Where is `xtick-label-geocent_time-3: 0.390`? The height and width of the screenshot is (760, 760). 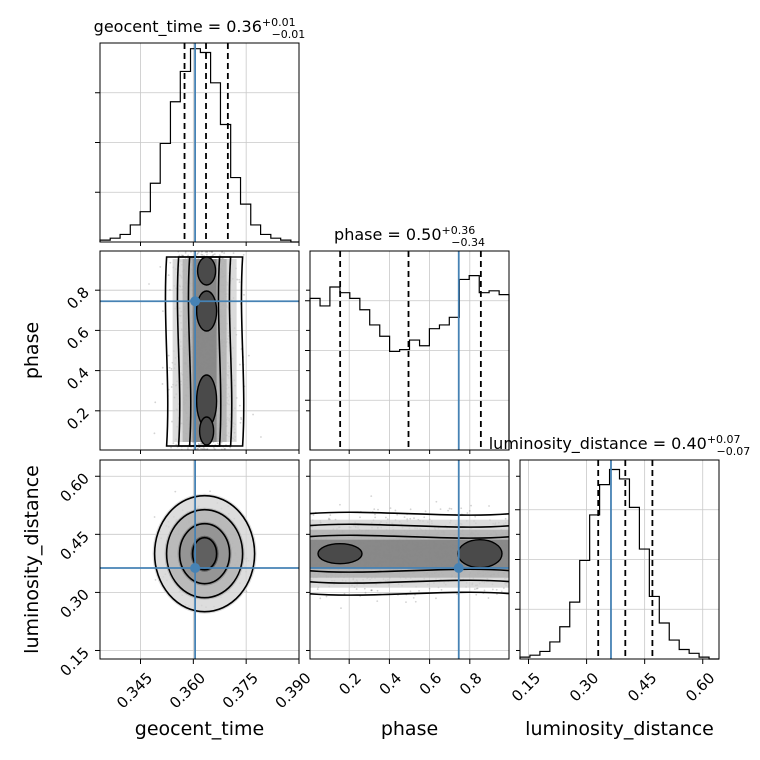
xtick-label-geocent_time-3: 0.390 is located at coordinates (293, 690).